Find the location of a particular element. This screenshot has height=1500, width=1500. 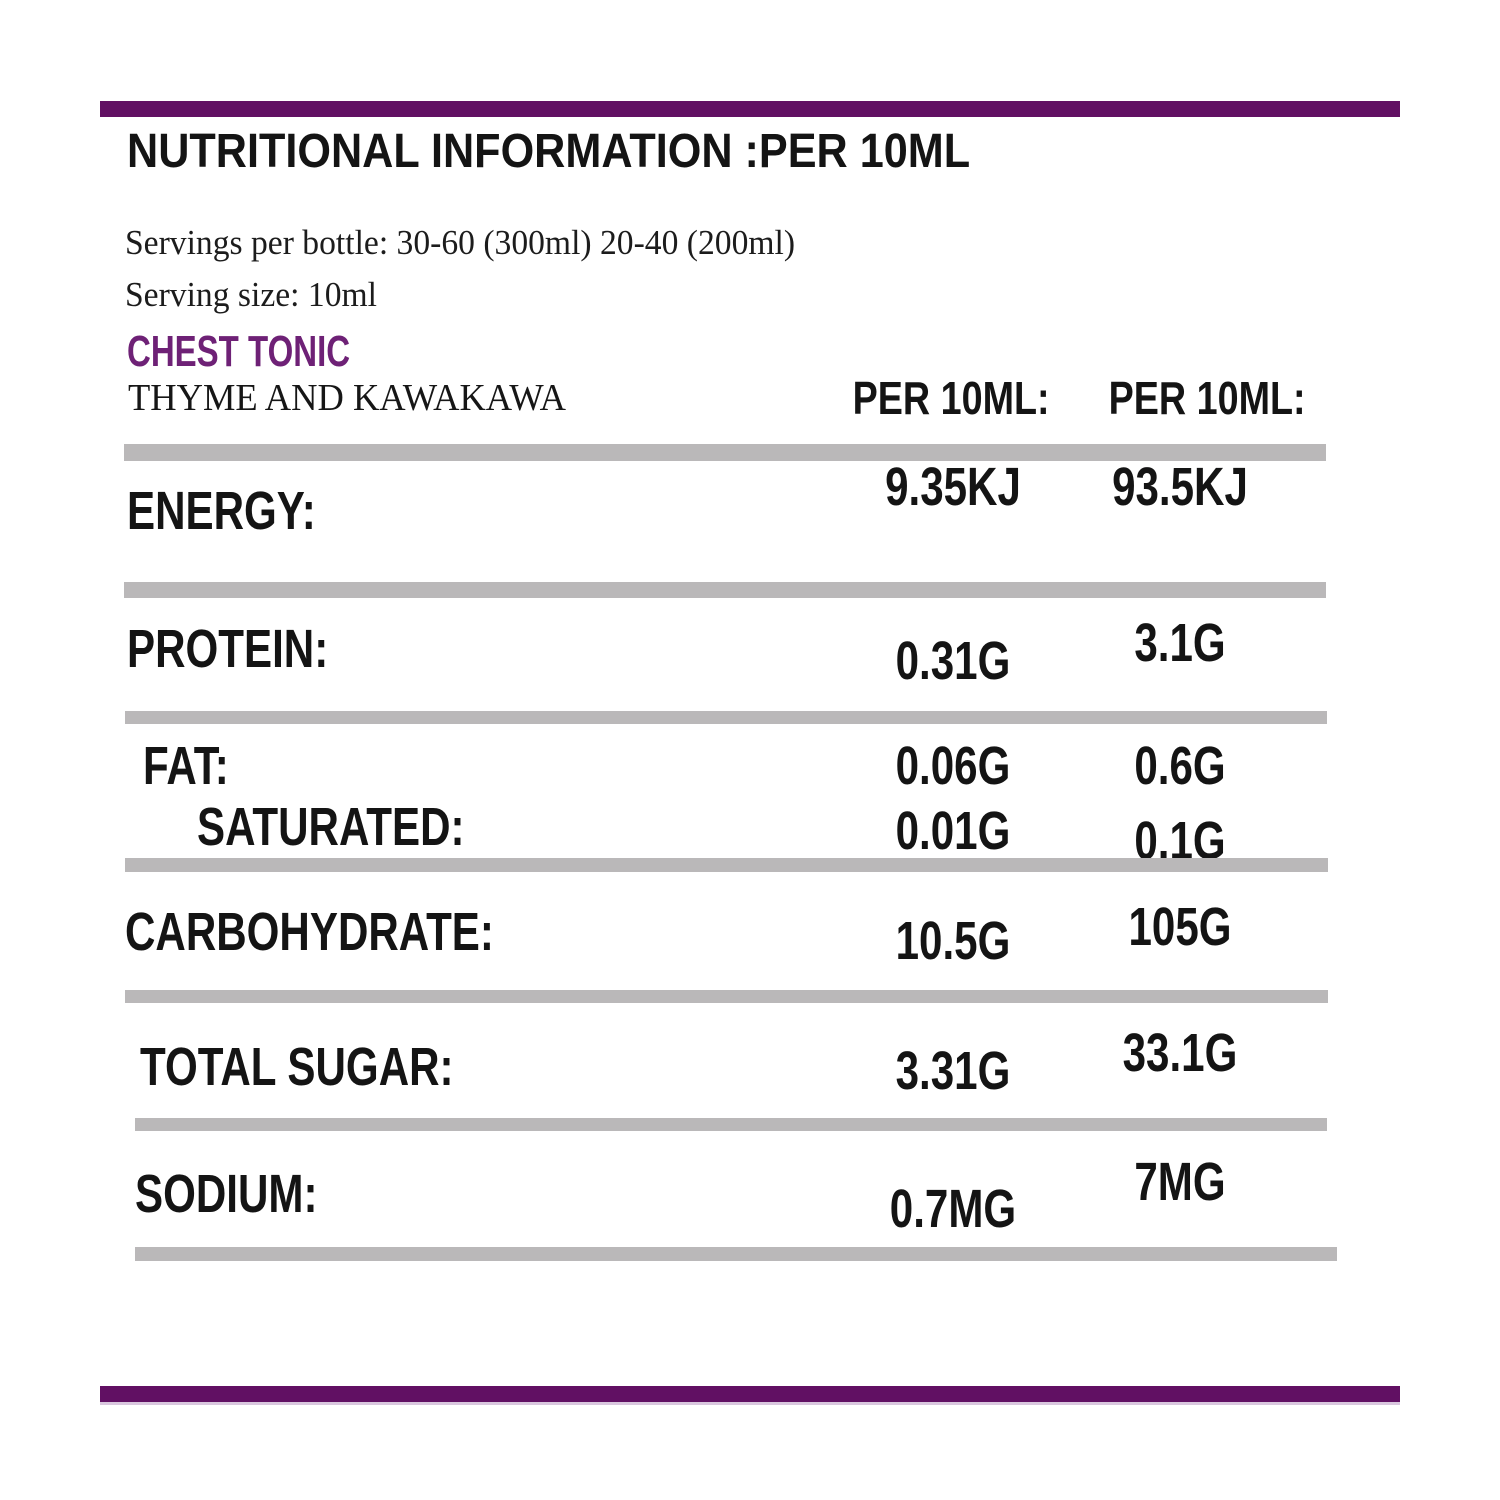

row-label-saturated: SATURATED: is located at coordinates (331, 827).